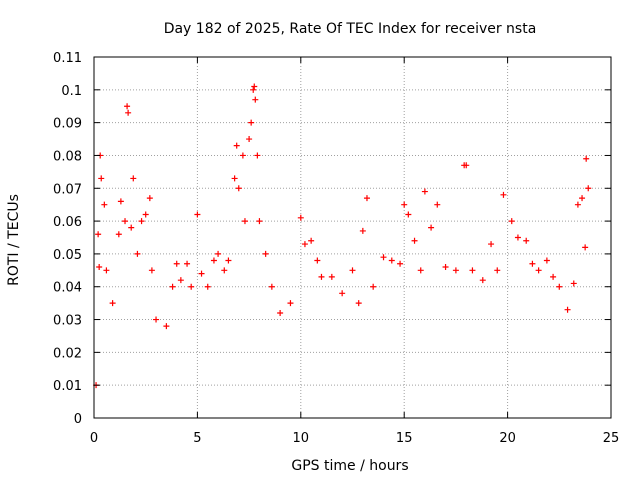 The image size is (640, 480). I want to click on y-tick-label: 0.09, so click(67, 124).